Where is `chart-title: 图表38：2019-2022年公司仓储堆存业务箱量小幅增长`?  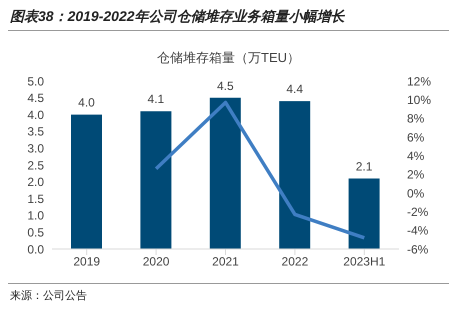 chart-title: 图表38：2019-2022年公司仓储堆存业务箱量小幅增长 is located at coordinates (177, 17).